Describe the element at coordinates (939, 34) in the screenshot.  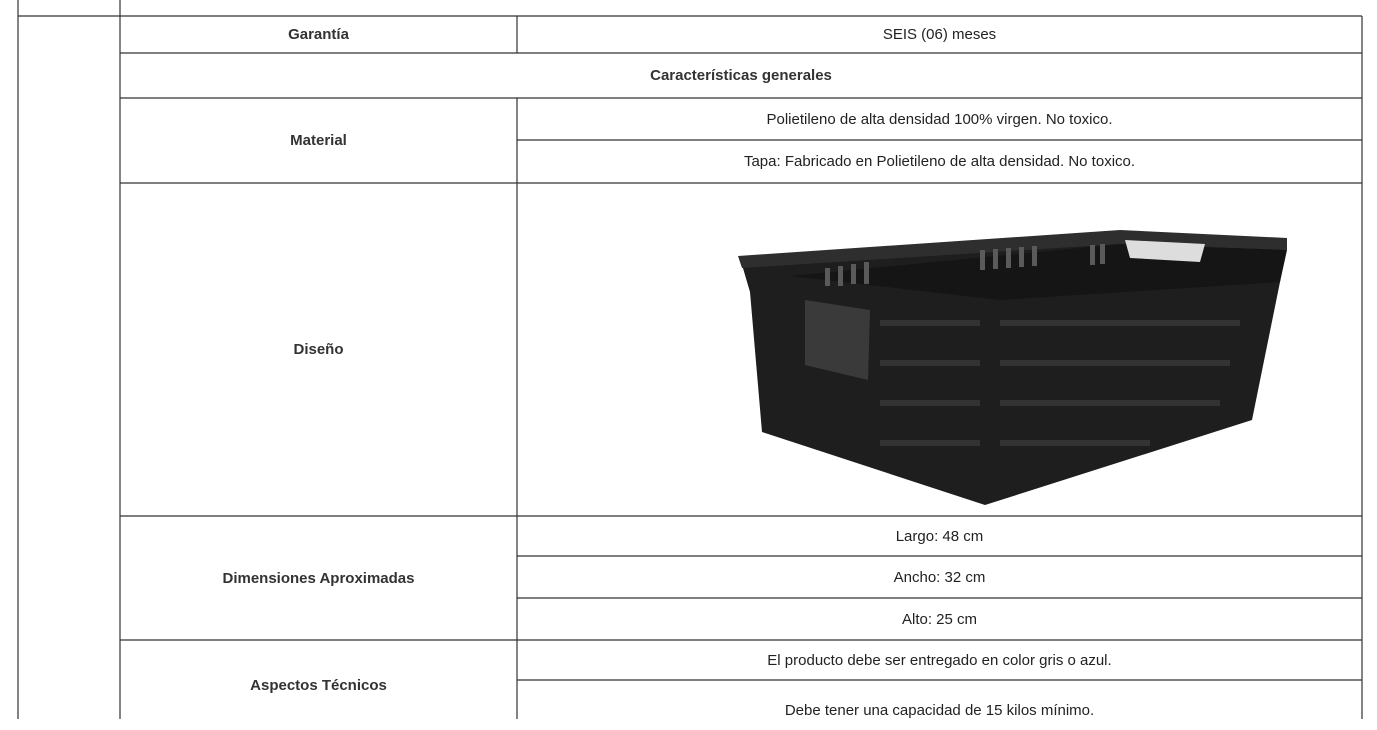
I see `row-value: SEIS (06) meses` at that location.